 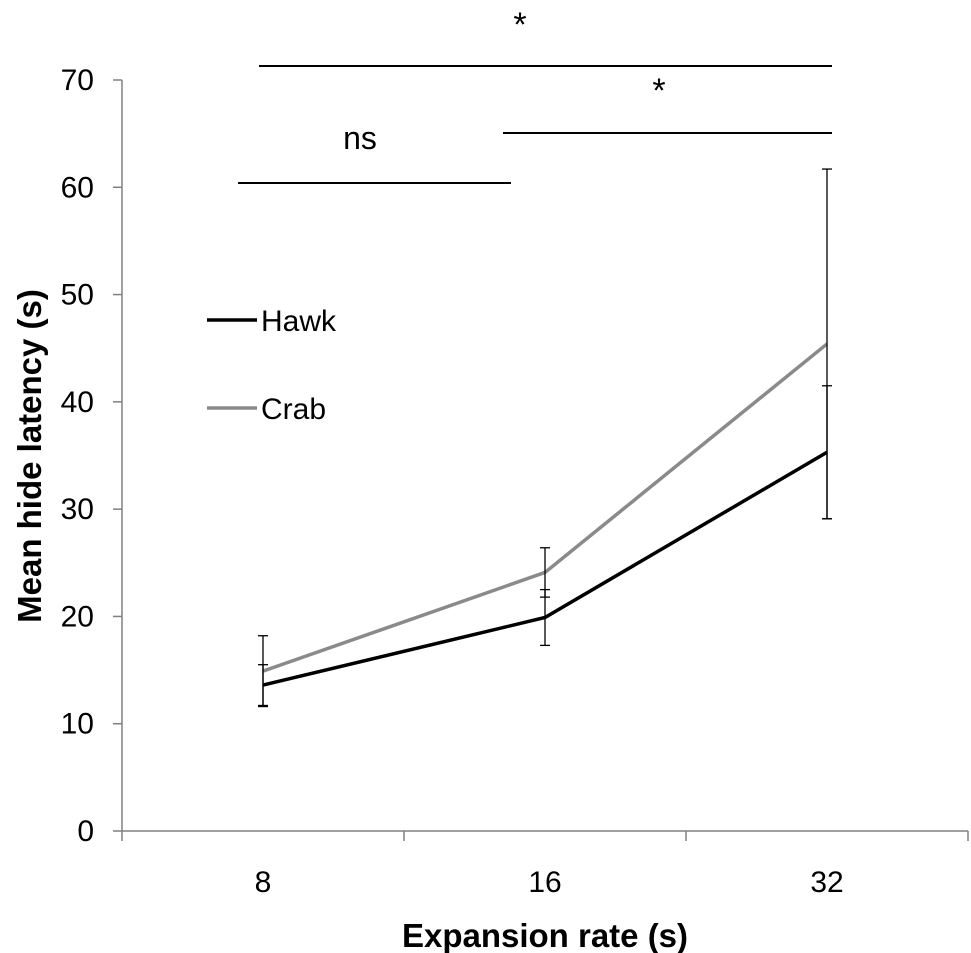 I want to click on y-tick-label: 10, so click(x=77, y=724).